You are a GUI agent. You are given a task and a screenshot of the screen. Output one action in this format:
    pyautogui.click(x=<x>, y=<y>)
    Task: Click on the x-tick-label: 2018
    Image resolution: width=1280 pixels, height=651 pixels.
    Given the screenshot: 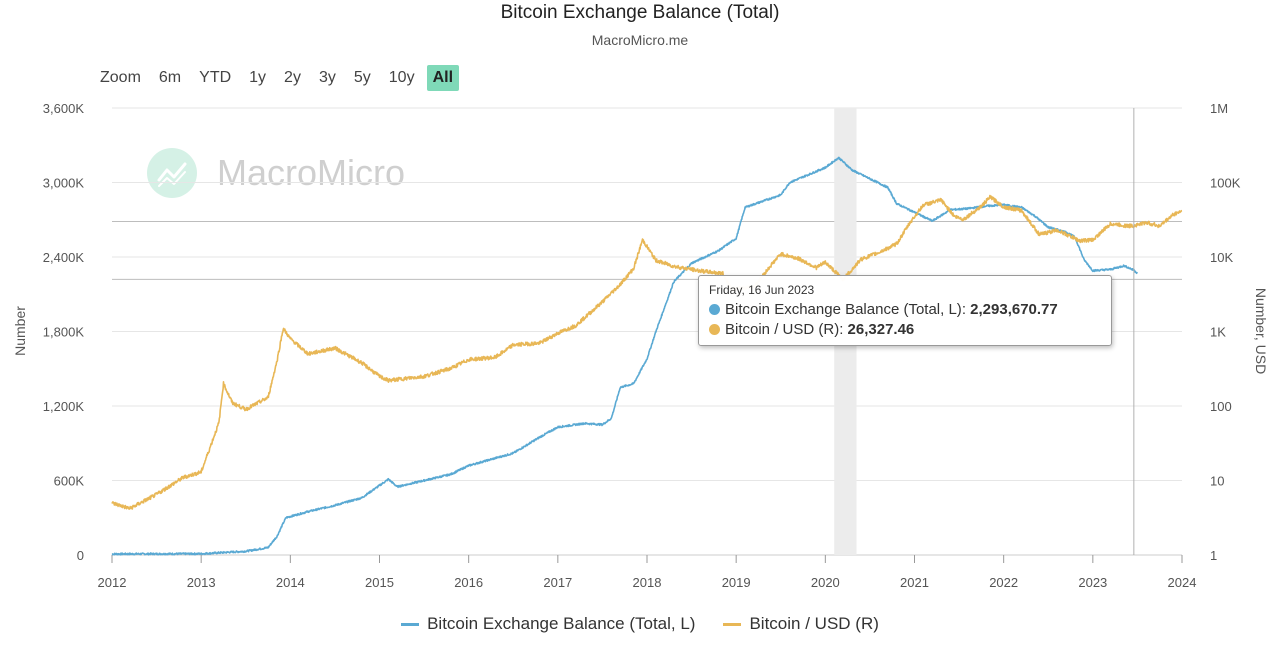 What is the action you would take?
    pyautogui.click(x=647, y=582)
    